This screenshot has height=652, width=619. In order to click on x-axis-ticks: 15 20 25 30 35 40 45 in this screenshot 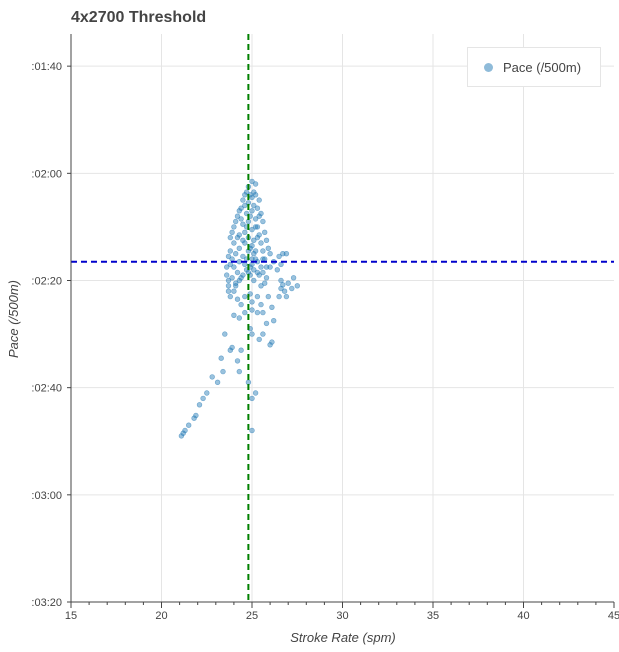, I will do `click(342, 612)`.